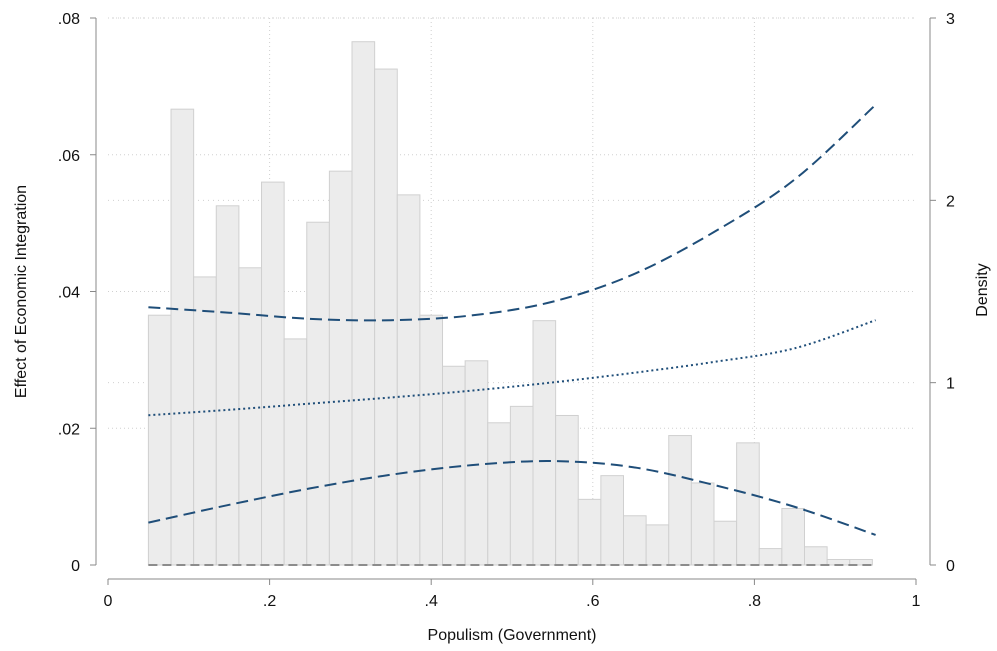 This screenshot has height=651, width=997. Describe the element at coordinates (982, 289) in the screenshot. I see `y-axis-right-title: Density` at that location.